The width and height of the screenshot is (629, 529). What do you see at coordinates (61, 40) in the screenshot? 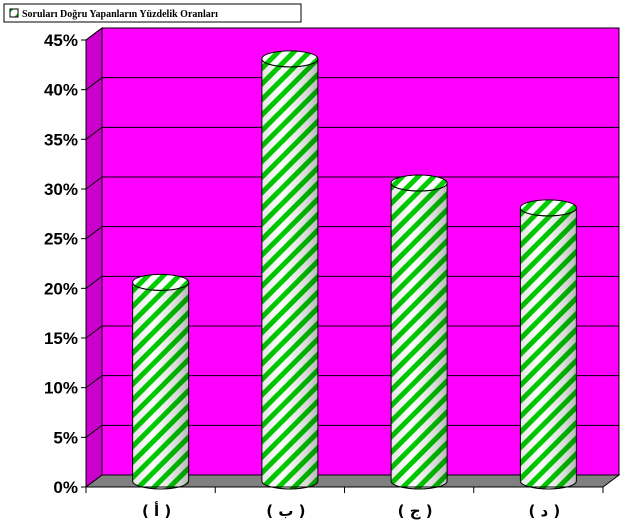
I see `y-tick-label: 45%` at bounding box center [61, 40].